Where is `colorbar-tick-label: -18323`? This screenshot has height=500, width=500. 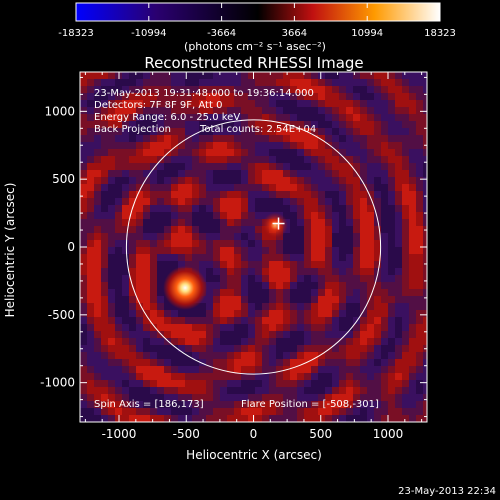
colorbar-tick-label: -18323 is located at coordinates (75, 33).